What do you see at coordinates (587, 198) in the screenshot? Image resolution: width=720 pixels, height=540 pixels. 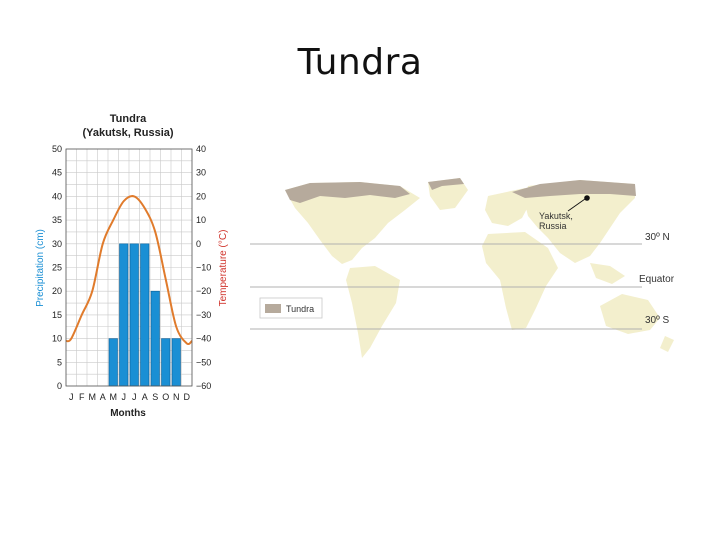 I see `yakutsk-marker` at bounding box center [587, 198].